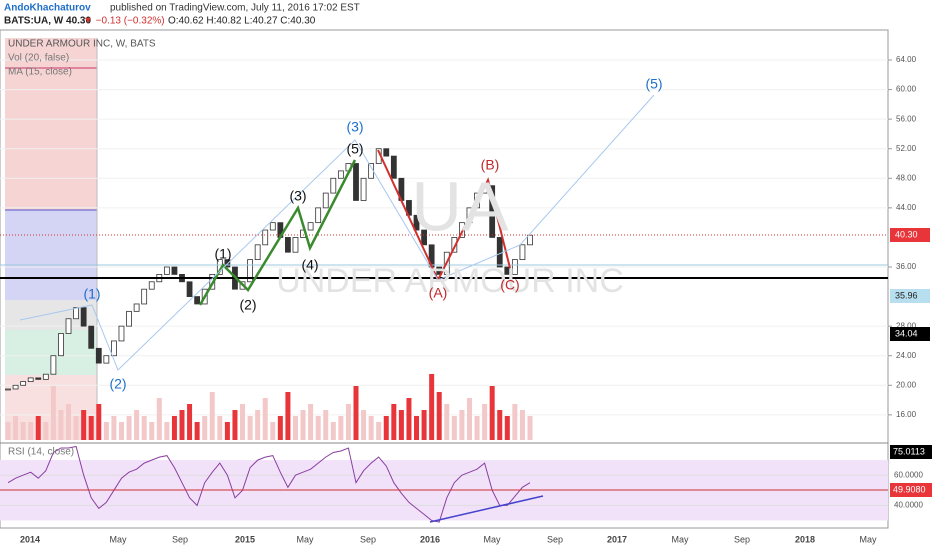  Describe the element at coordinates (906, 384) in the screenshot. I see `y-tick-label: 20.00` at that location.